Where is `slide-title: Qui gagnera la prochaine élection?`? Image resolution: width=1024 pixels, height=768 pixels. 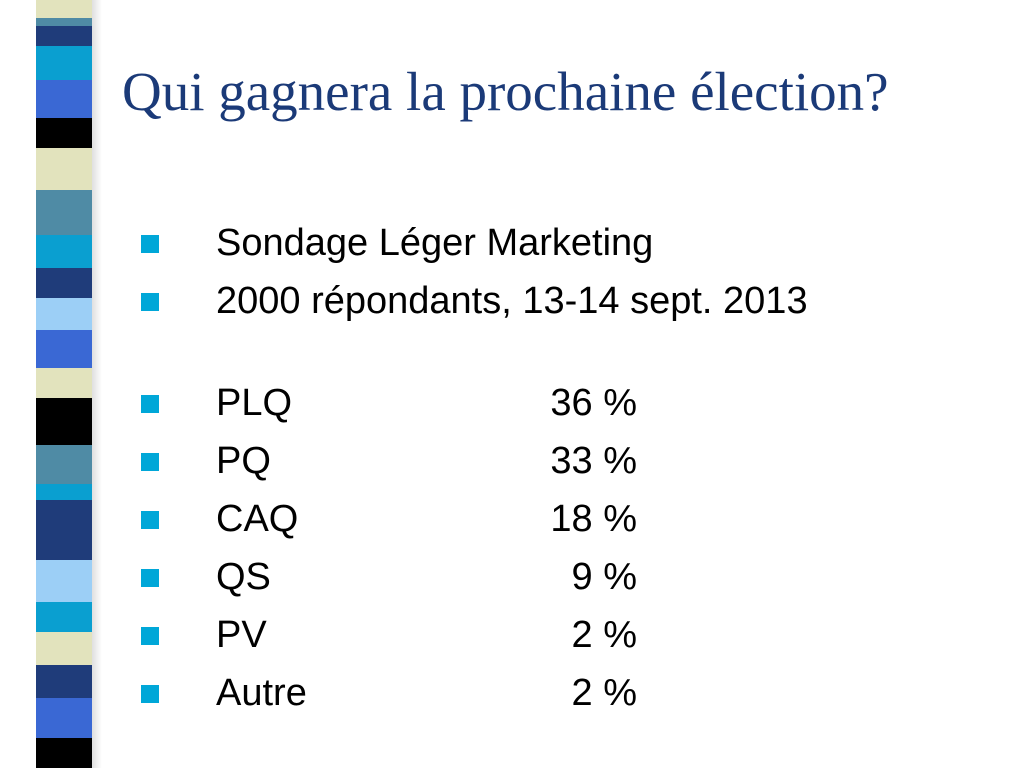 slide-title: Qui gagnera la prochaine élection? is located at coordinates (505, 91).